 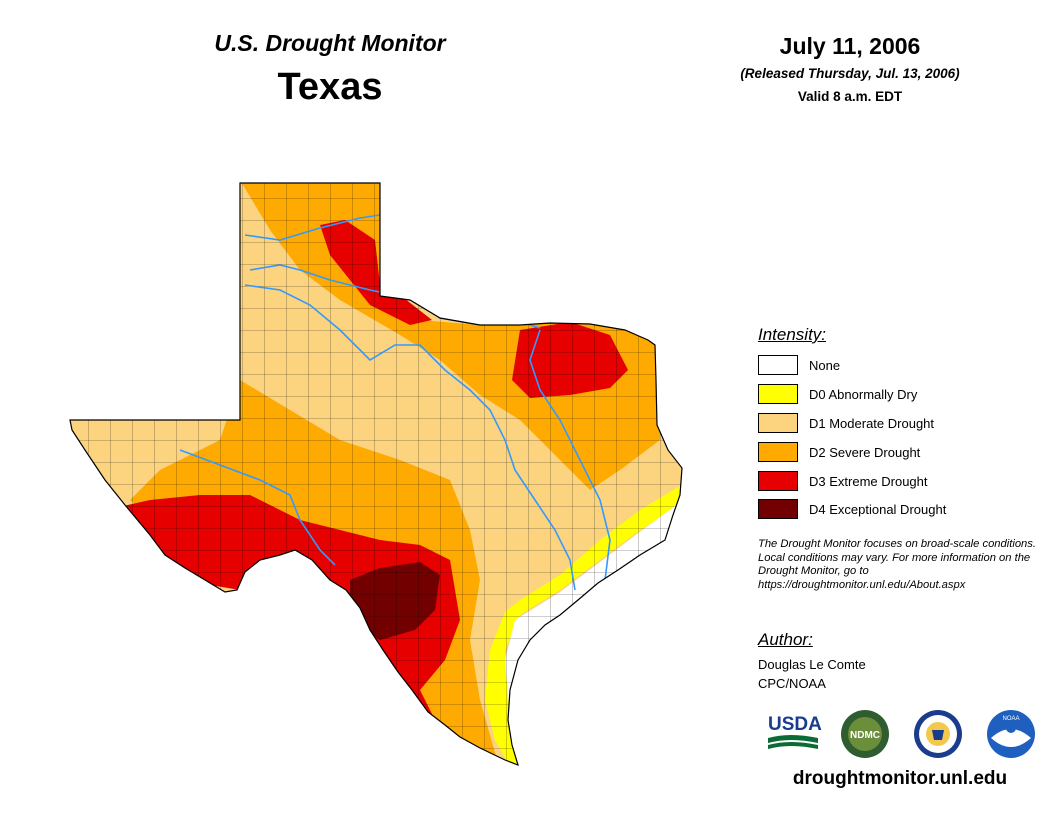 I want to click on ndmc-logo-icon: NDMC, so click(x=865, y=734).